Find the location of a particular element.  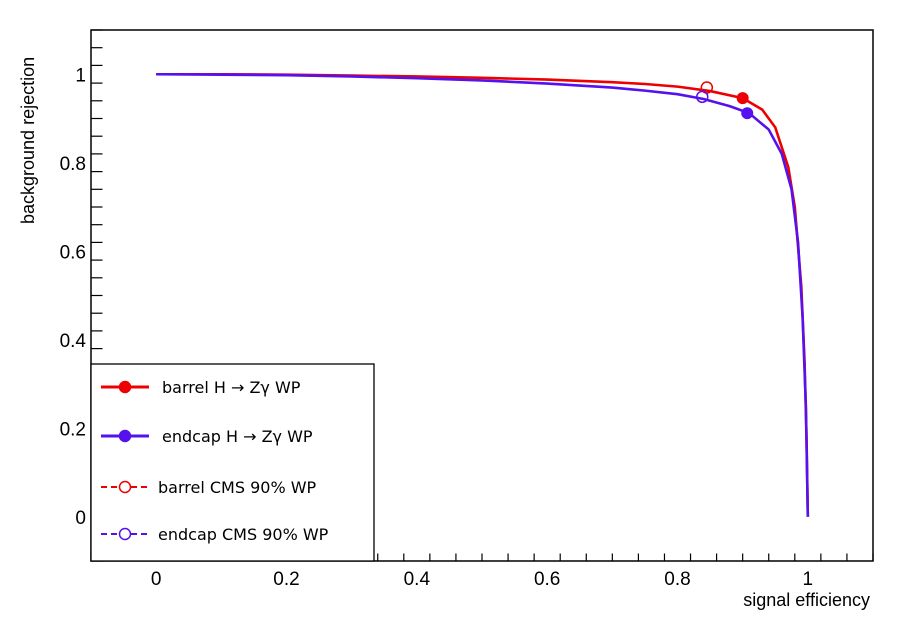

x-tick-label: 0 is located at coordinates (156, 579).